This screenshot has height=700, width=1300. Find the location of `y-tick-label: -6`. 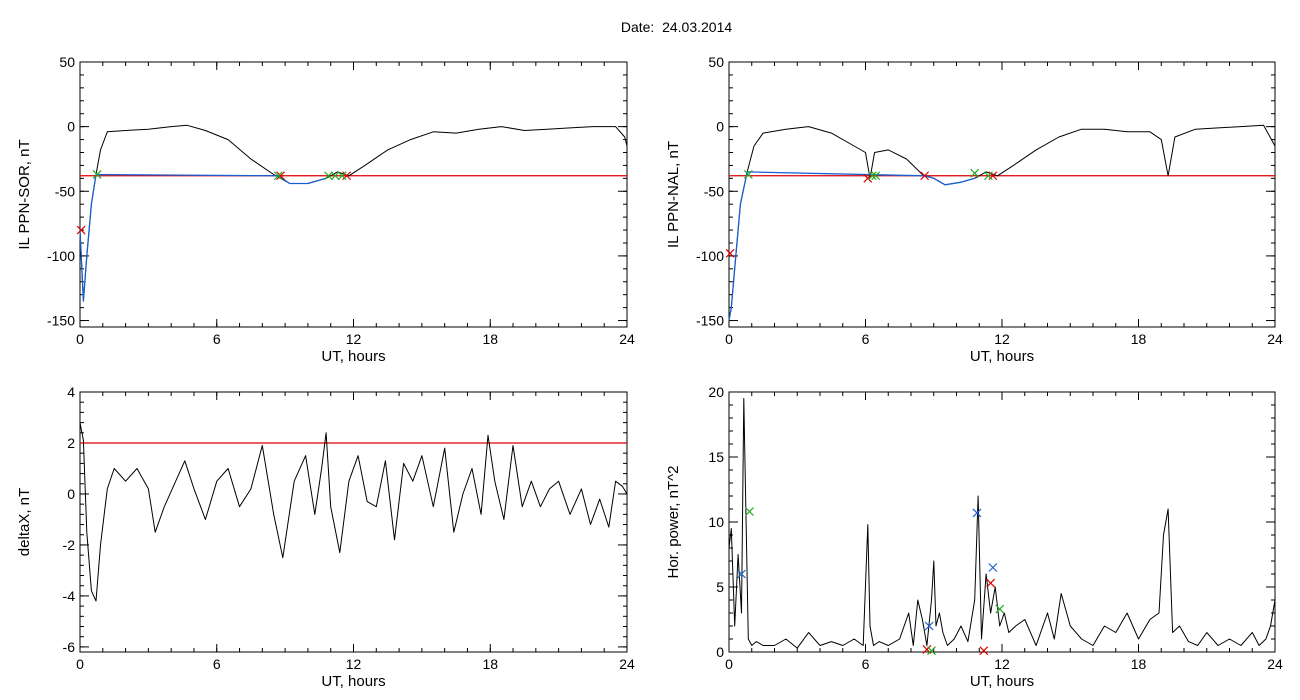

y-tick-label: -6 is located at coordinates (69, 647).